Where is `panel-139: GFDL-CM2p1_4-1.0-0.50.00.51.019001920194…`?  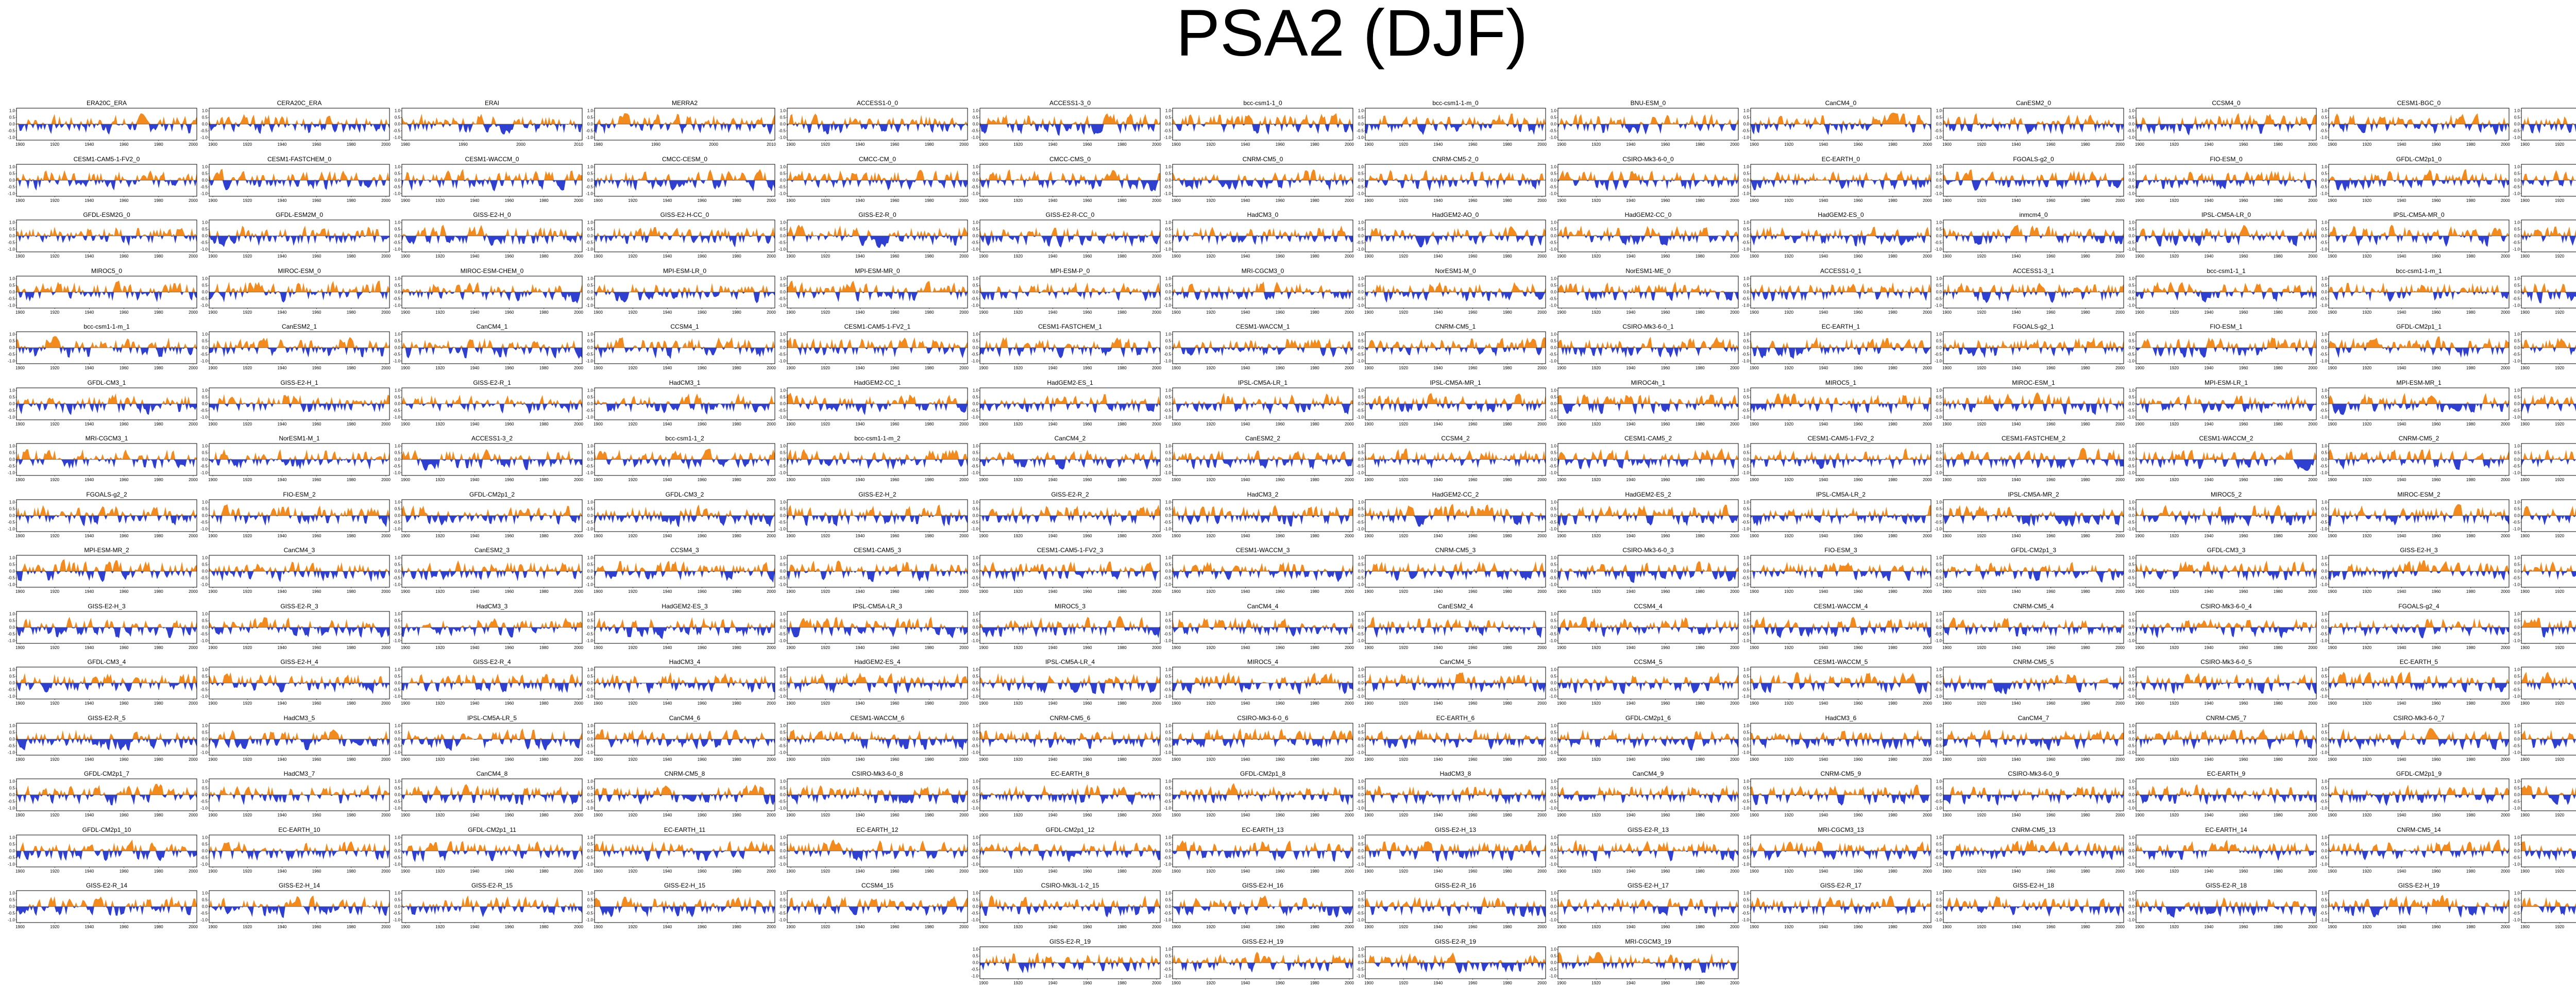
panel-139: GFDL-CM2p1_4-1.0-0.50.00.51.019001920194… is located at coordinates (2543, 628).